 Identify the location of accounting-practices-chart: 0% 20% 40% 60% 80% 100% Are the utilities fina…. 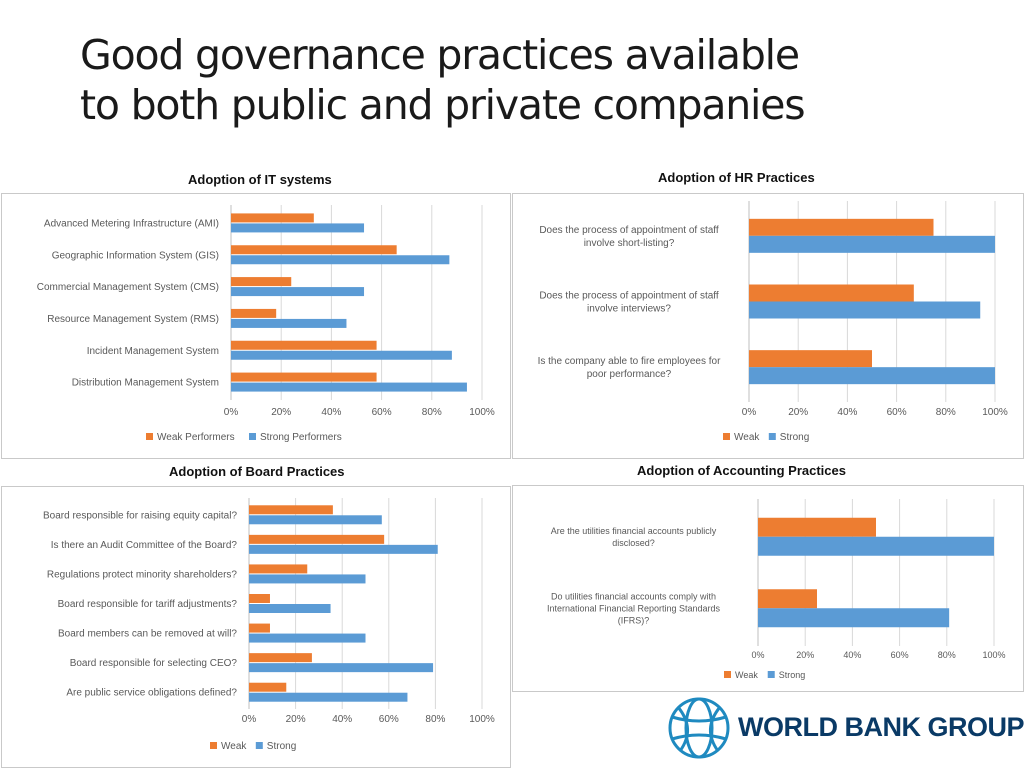
(776, 589).